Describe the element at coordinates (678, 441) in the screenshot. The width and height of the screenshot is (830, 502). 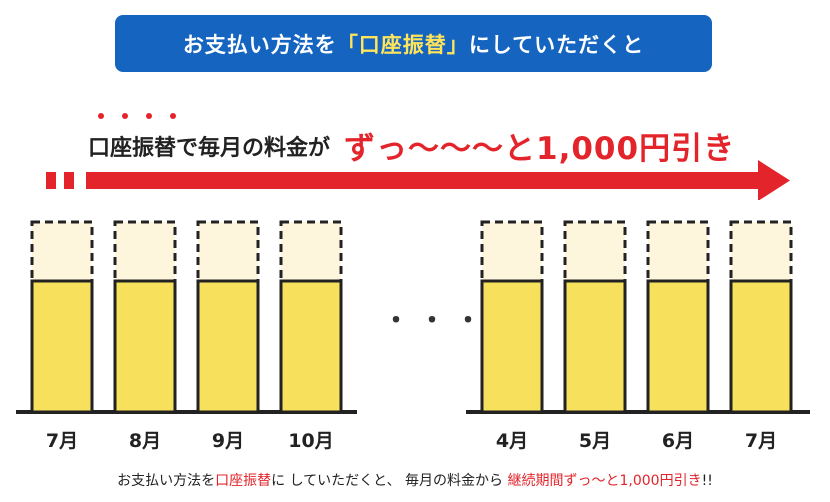
I see `month-label: 6月` at that location.